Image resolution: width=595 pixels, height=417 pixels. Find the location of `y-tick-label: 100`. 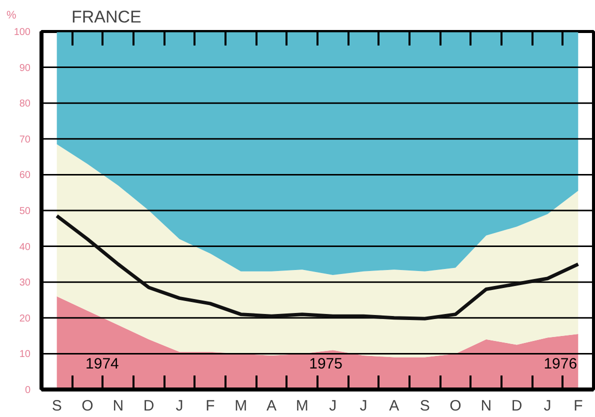

y-tick-label: 100 is located at coordinates (22, 32).